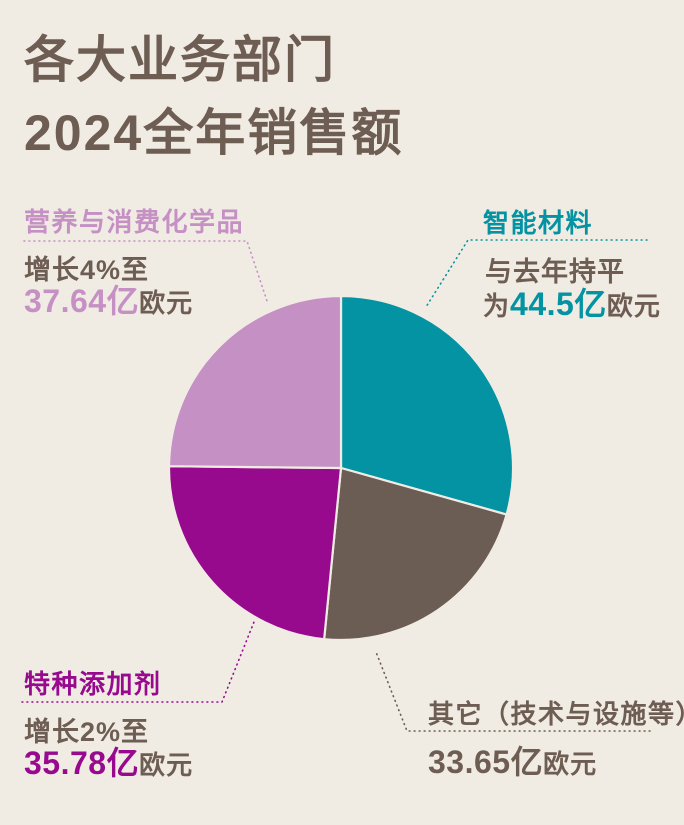 Image resolution: width=684 pixels, height=825 pixels. Describe the element at coordinates (87, 270) in the screenshot. I see `label-nutrition-growth: 增长4%至` at that location.